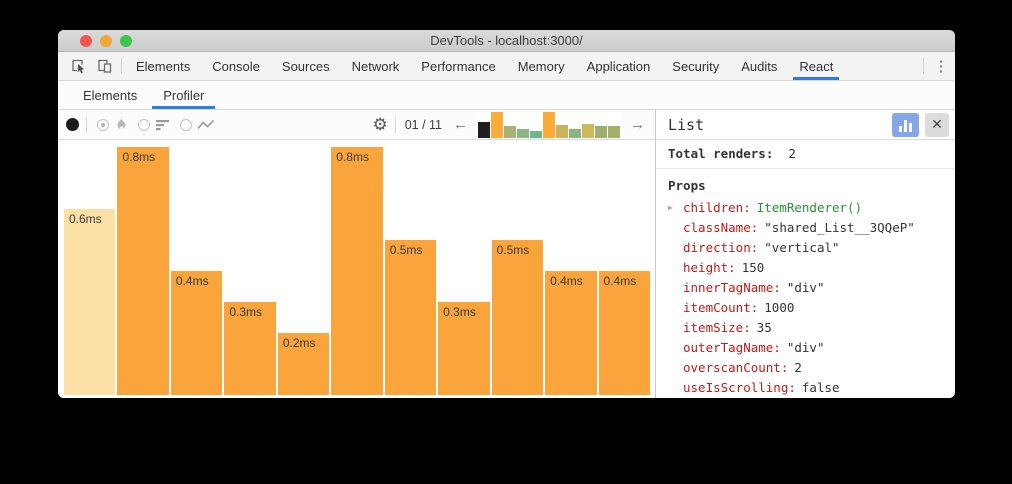  I want to click on prop-row-height: height: 150, so click(805, 268).